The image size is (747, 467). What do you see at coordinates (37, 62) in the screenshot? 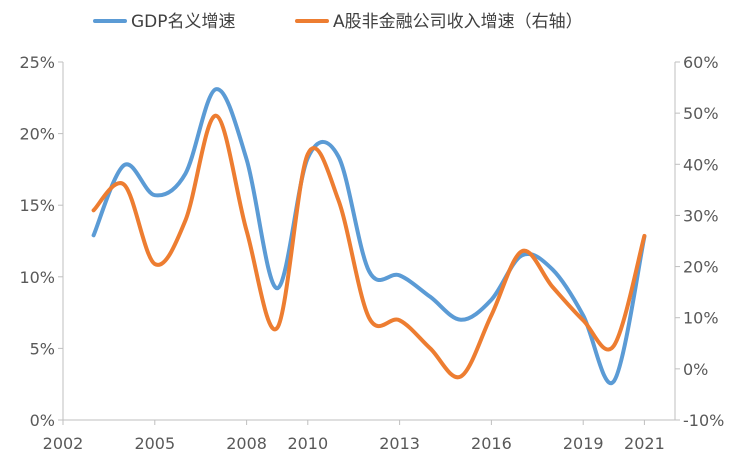
I see `y-left-tick-label: 25%` at bounding box center [37, 62].